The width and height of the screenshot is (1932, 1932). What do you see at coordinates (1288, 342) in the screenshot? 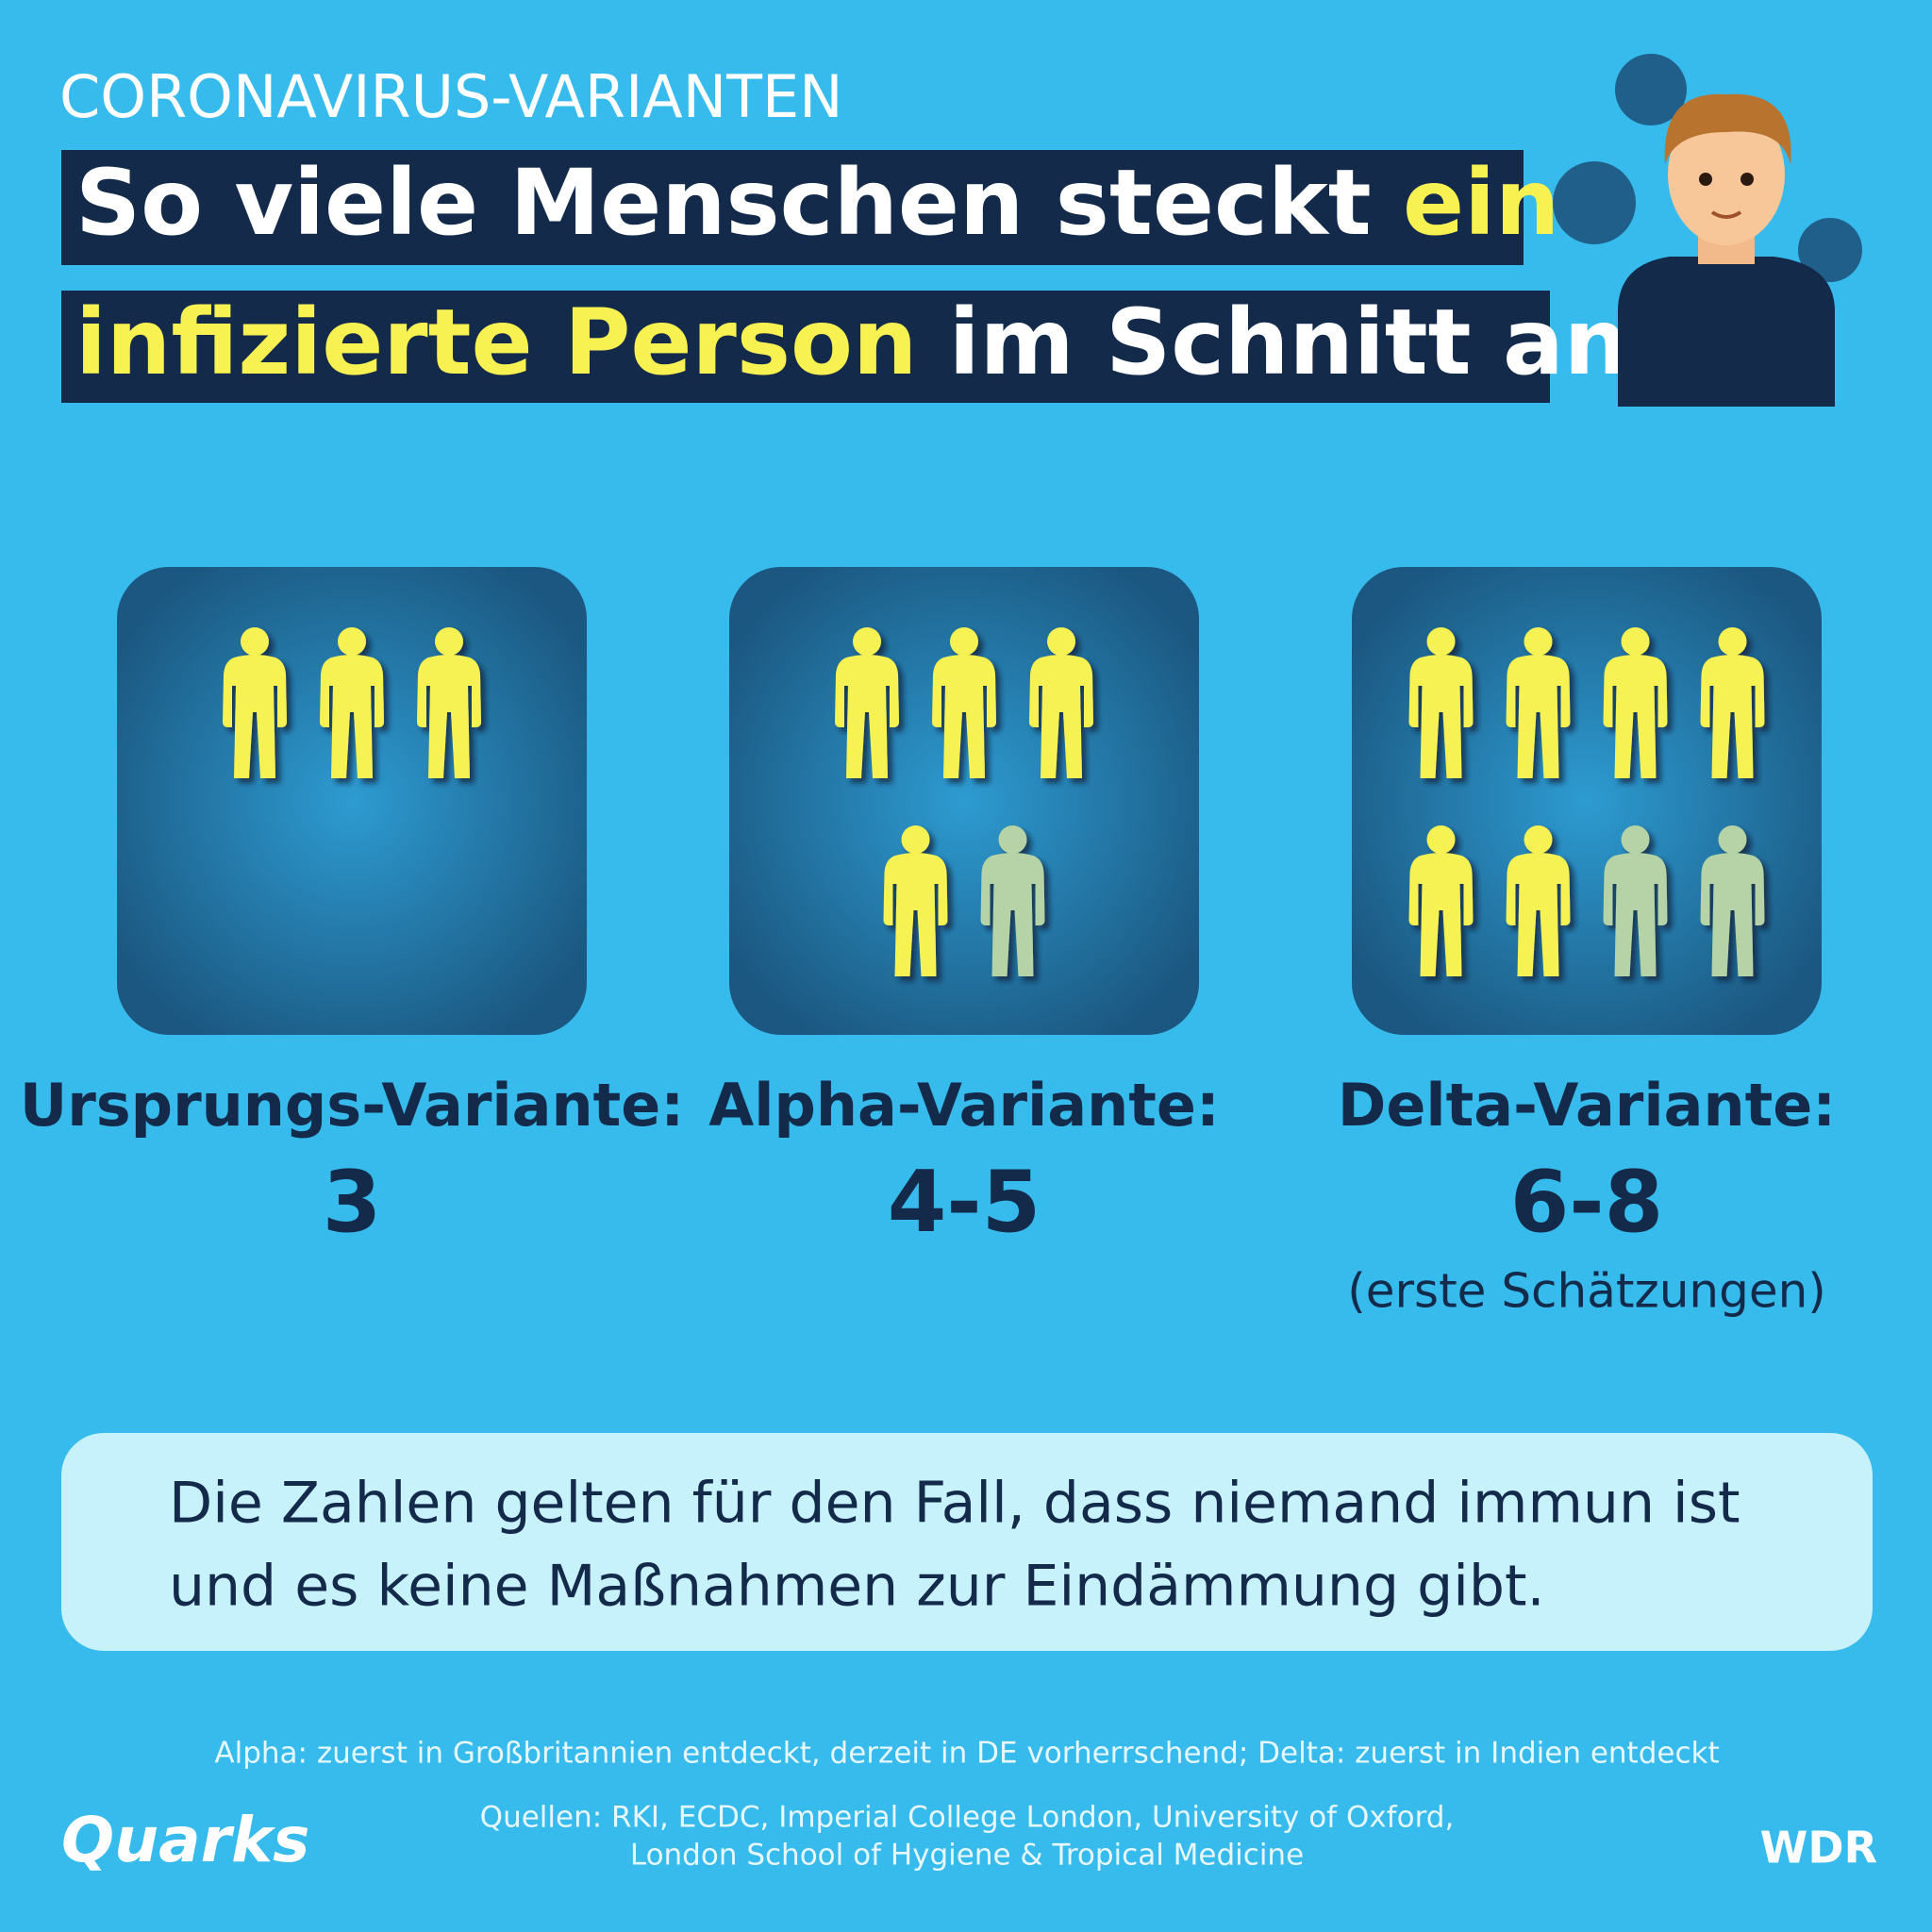
I see `title-part: im Schnitt an` at bounding box center [1288, 342].